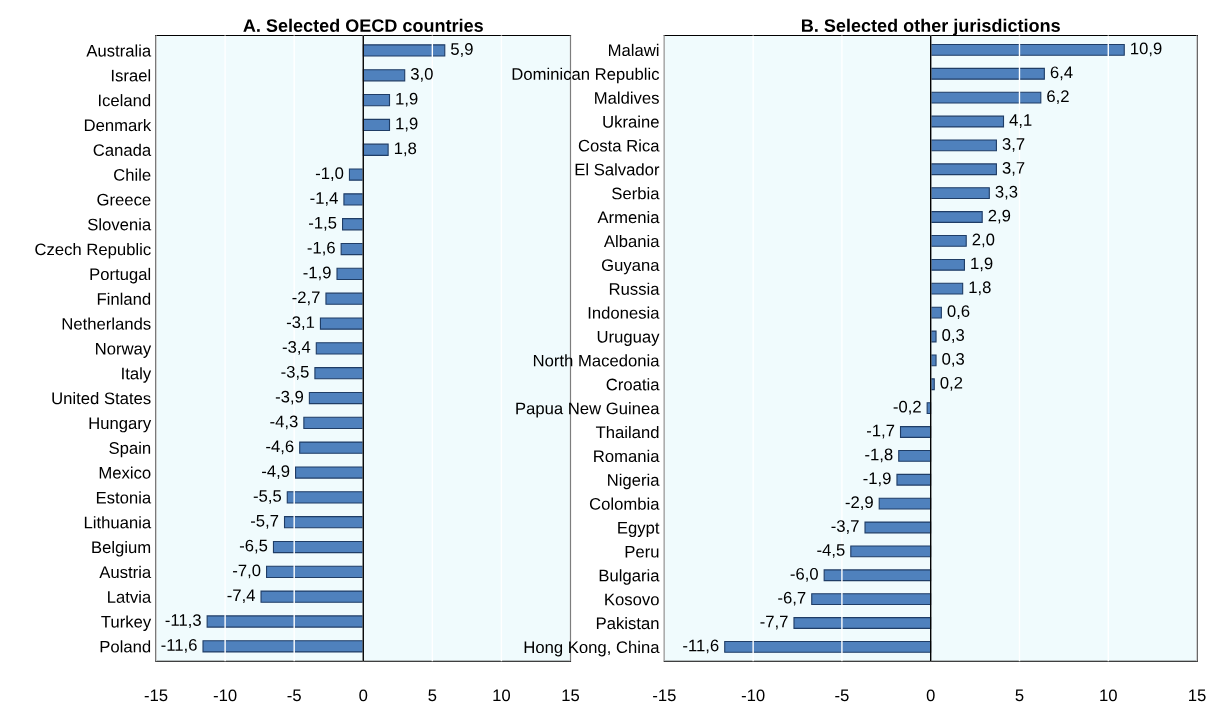 The image size is (1219, 711). Describe the element at coordinates (321, 248) in the screenshot. I see `data-label: -1,6` at that location.